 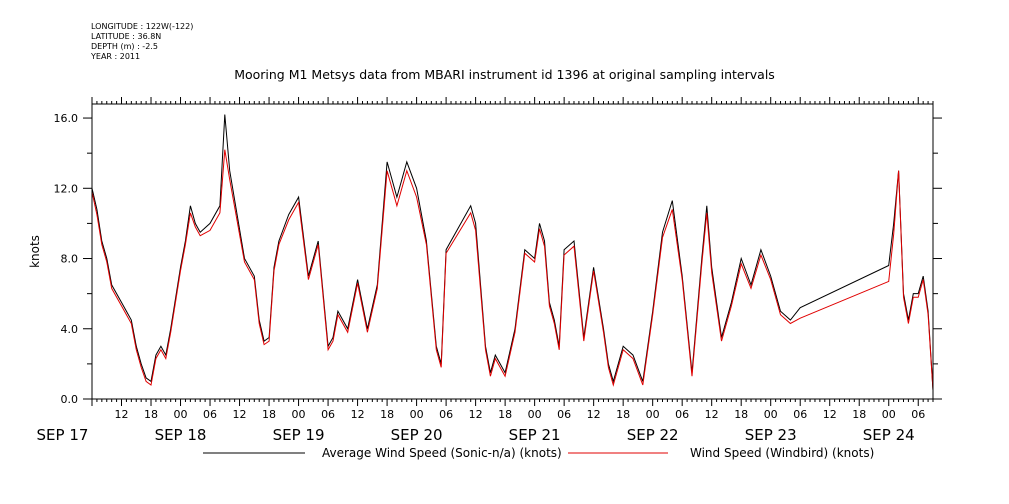 What do you see at coordinates (35, 251) in the screenshot?
I see `y-axis-label: knots` at bounding box center [35, 251].